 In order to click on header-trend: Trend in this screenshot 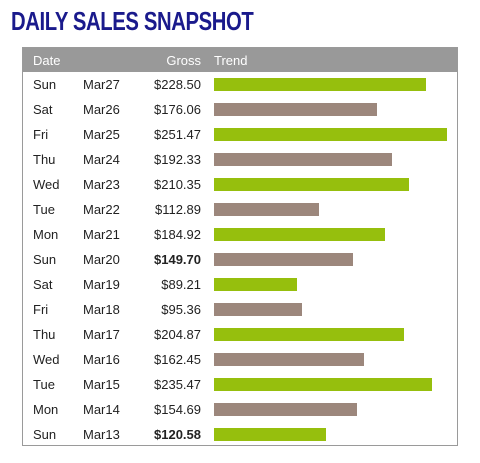, I will do `click(231, 60)`.